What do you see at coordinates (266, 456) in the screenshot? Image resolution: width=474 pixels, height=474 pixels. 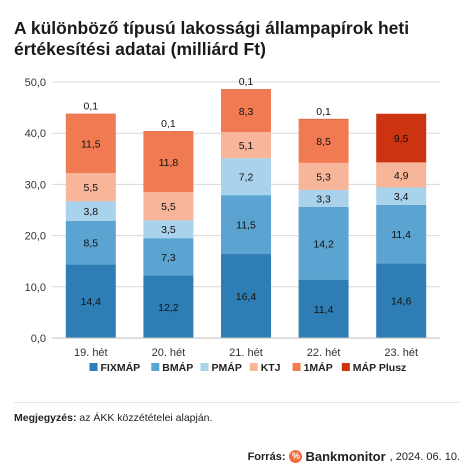 I see `source-label: Forrás:` at bounding box center [266, 456].